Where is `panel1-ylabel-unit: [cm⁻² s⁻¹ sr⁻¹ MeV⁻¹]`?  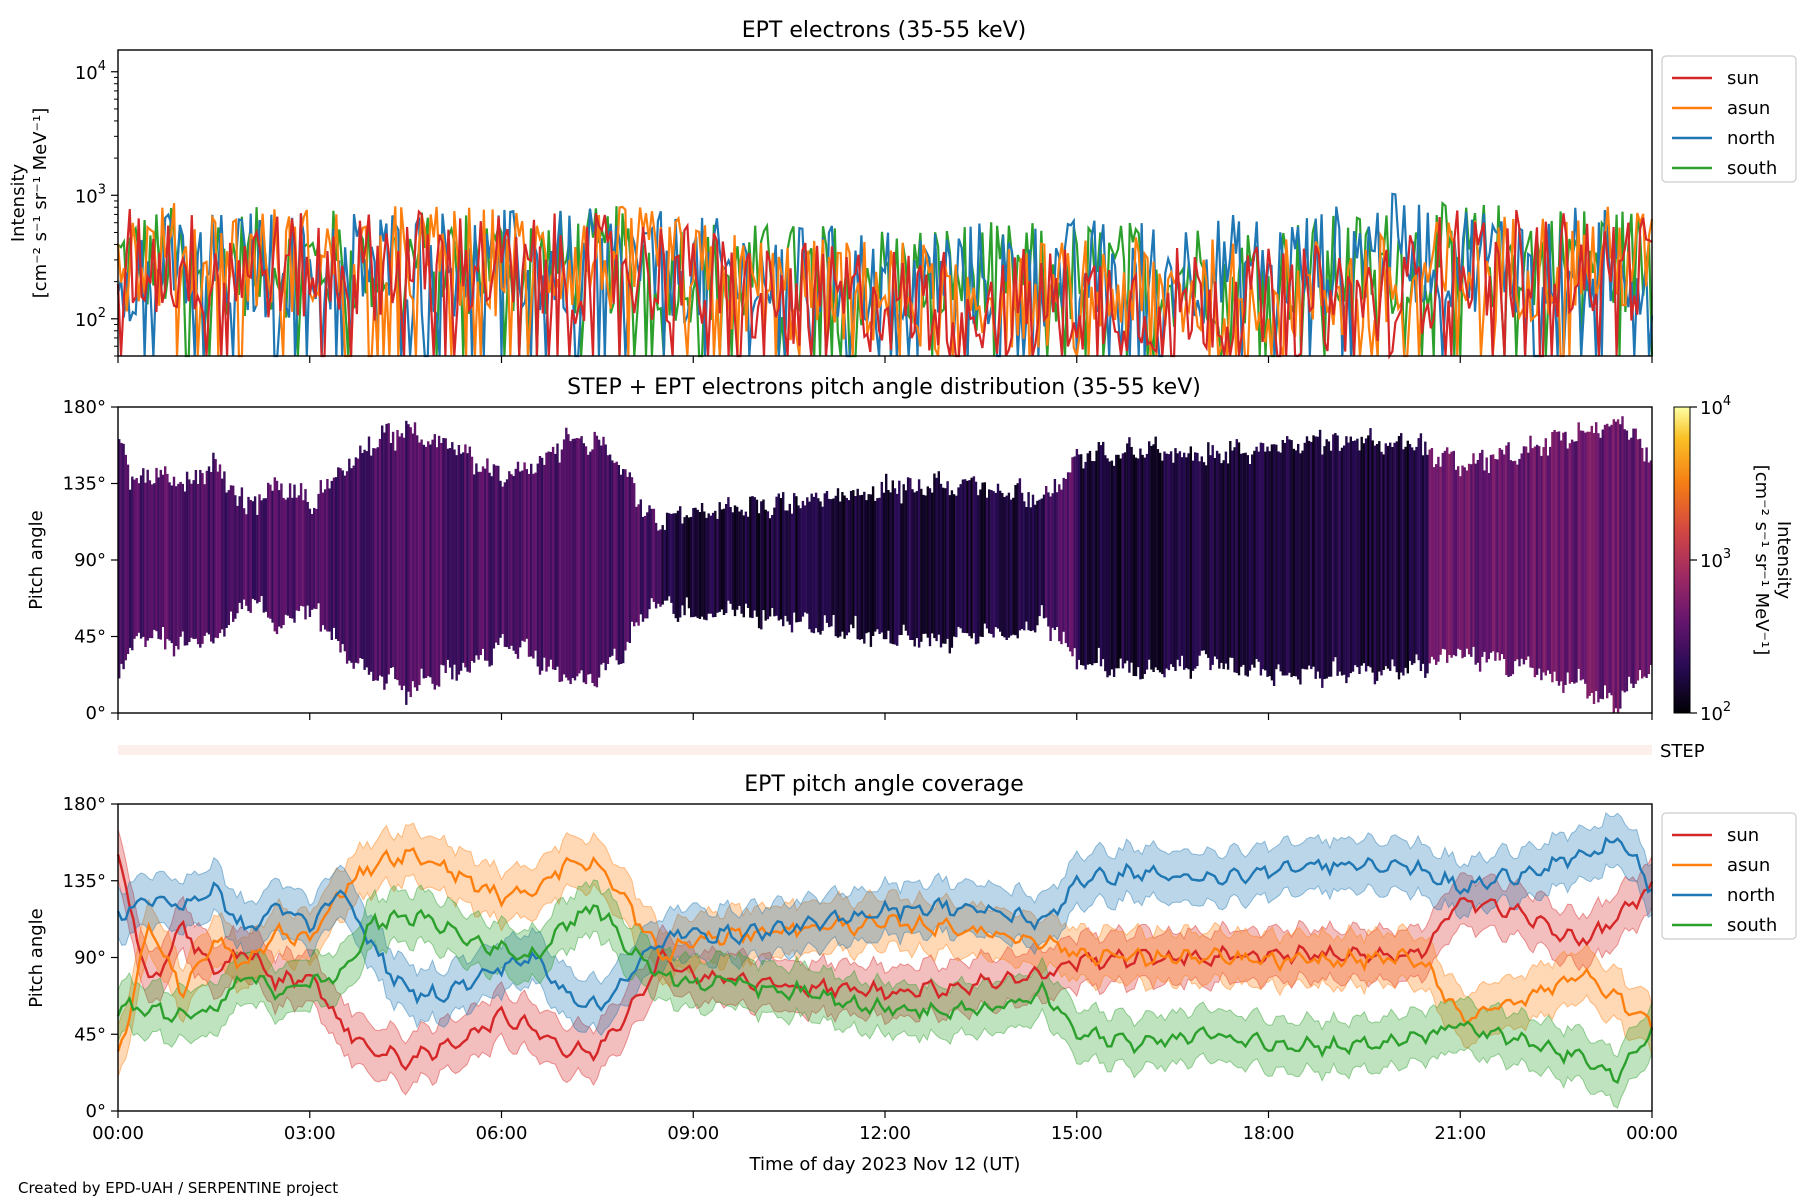
panel1-ylabel-unit: [cm⁻² s⁻¹ sr⁻¹ MeV⁻¹] is located at coordinates (40, 203).